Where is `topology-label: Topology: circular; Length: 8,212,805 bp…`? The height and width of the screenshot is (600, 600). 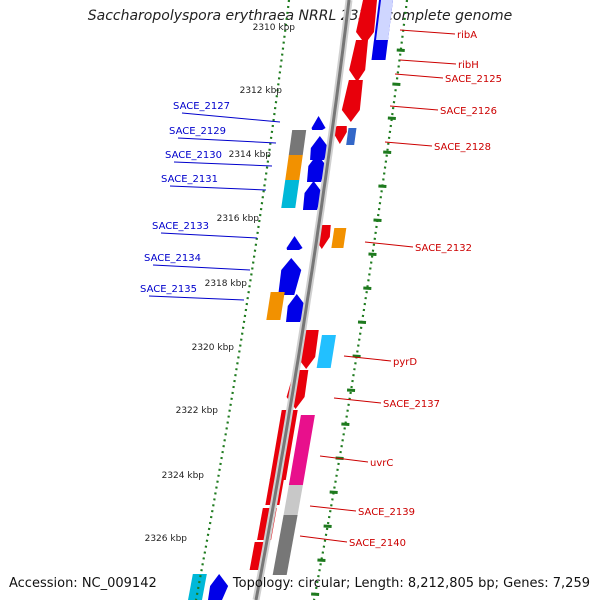 topology-label: Topology: circular; Length: 8,212,805 bp… is located at coordinates (411, 583).